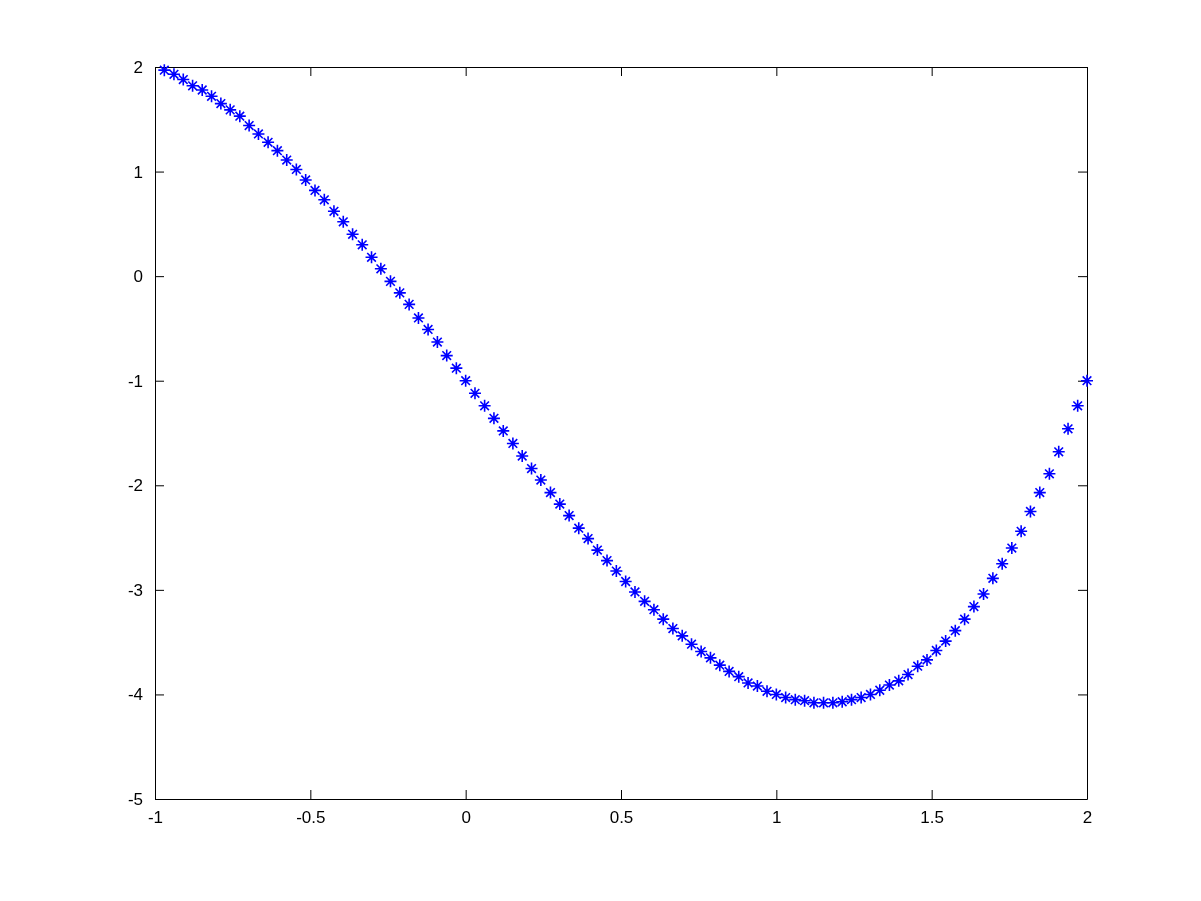 The height and width of the screenshot is (901, 1201). I want to click on y-tick-label: 1, so click(138, 172).